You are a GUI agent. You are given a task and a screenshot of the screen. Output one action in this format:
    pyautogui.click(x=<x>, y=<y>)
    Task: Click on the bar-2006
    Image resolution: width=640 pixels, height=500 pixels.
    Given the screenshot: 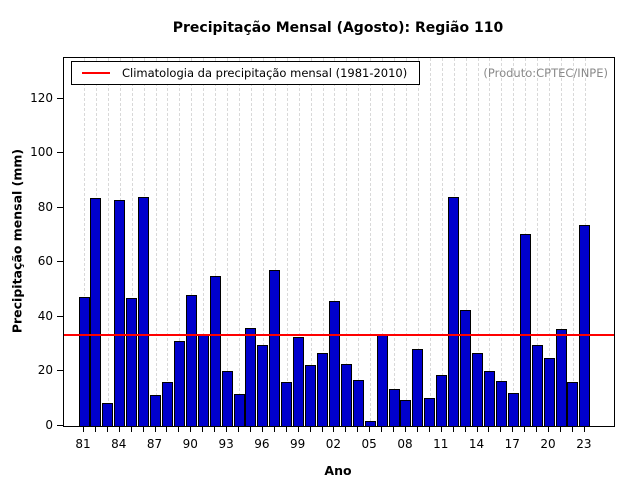 What is the action you would take?
    pyautogui.click(x=382, y=380)
    